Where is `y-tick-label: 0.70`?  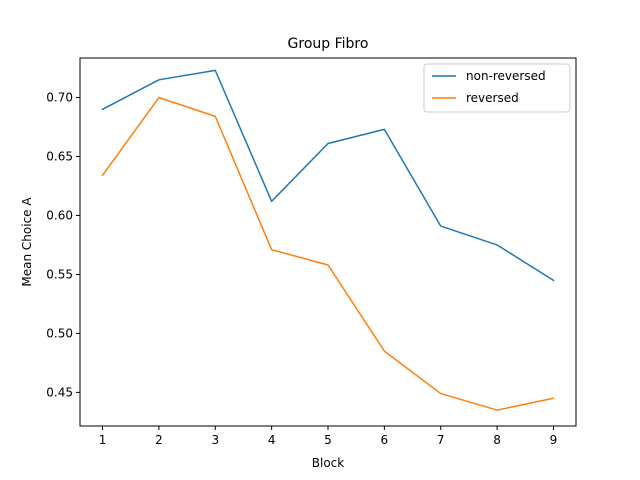
y-tick-label: 0.70 is located at coordinates (59, 98).